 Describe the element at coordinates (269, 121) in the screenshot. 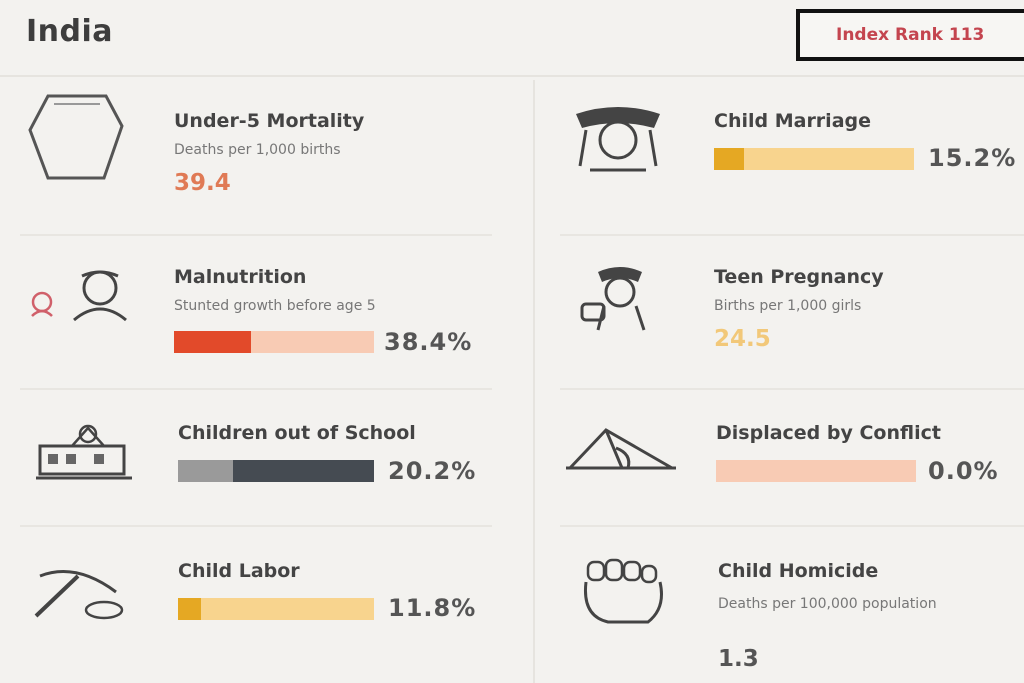

I see `under5-title: Under-5 Mortality` at that location.